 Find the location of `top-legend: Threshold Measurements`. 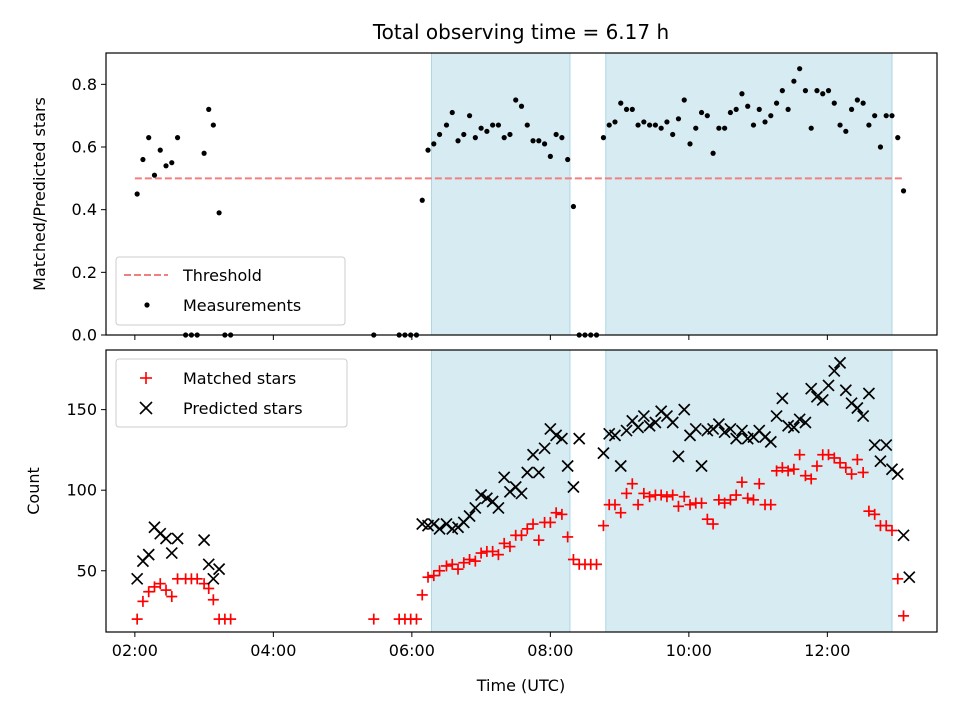

top-legend: Threshold Measurements is located at coordinates (230, 291).